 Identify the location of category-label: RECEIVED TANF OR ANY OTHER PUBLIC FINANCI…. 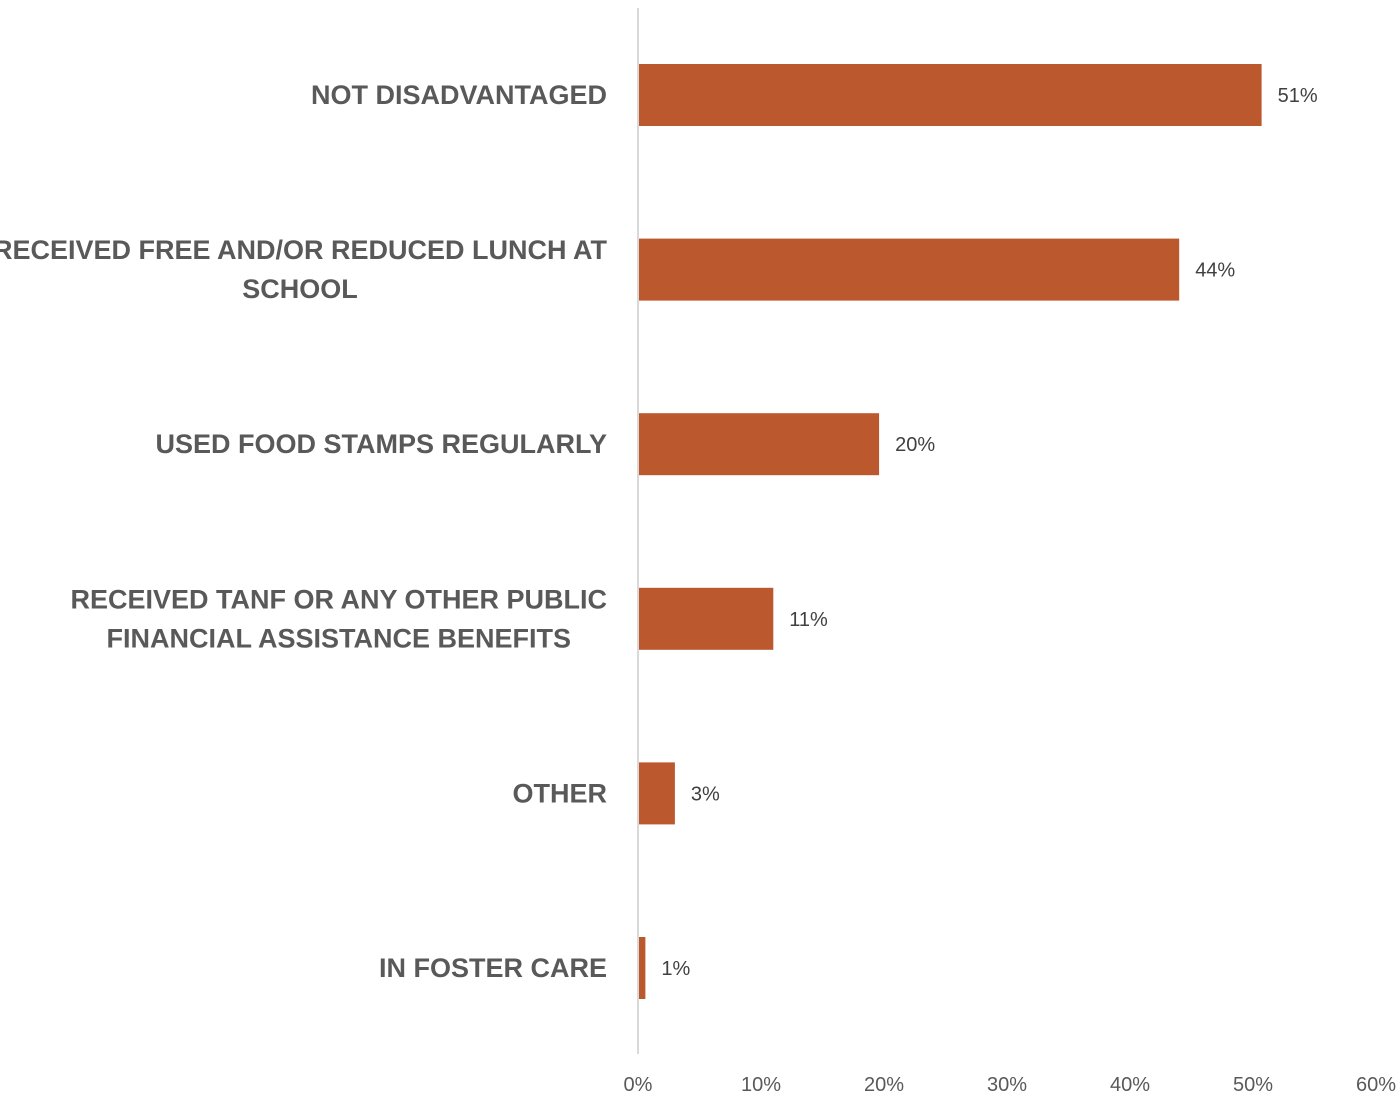
(338, 618).